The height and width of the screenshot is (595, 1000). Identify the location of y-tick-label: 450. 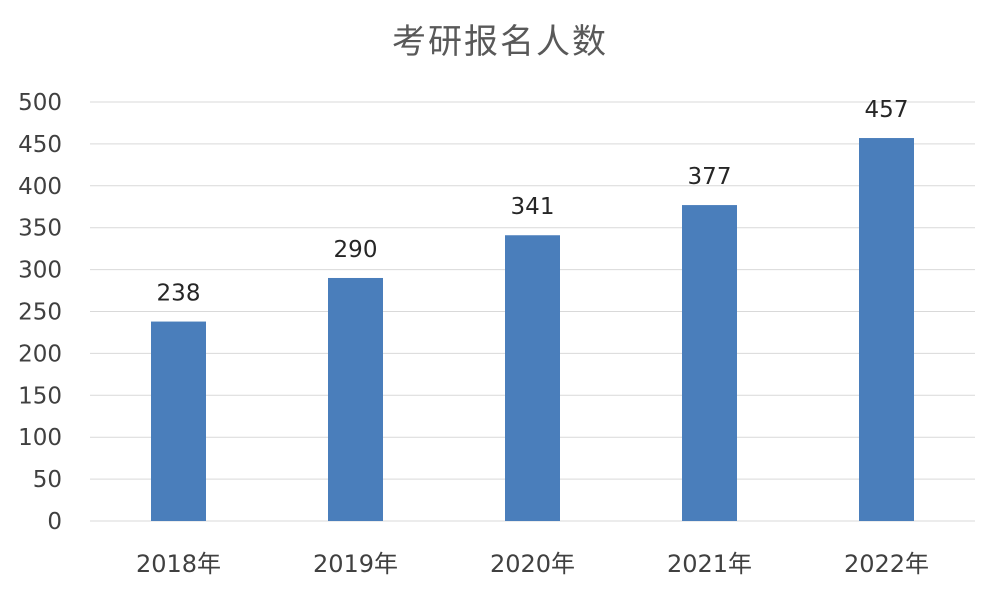
(40, 145).